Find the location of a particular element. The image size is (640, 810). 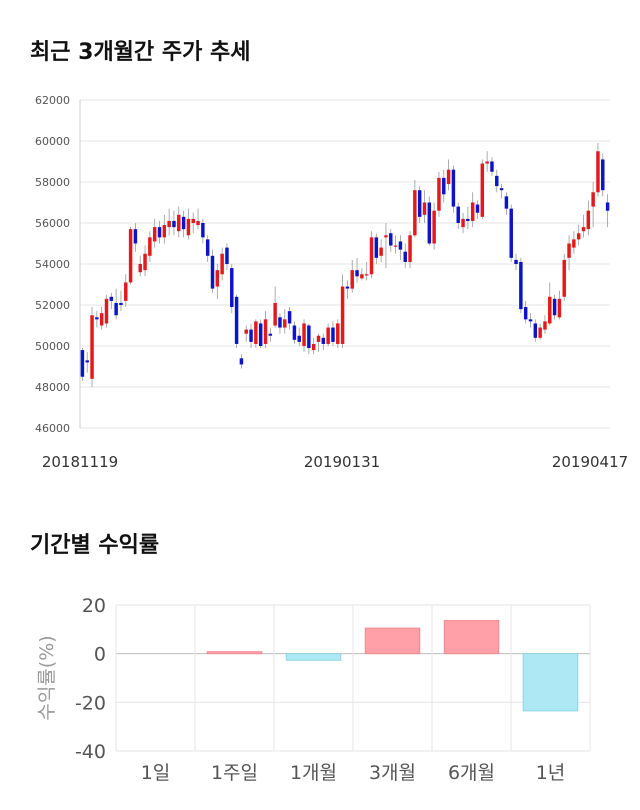

period-label: 1일 is located at coordinates (156, 773).